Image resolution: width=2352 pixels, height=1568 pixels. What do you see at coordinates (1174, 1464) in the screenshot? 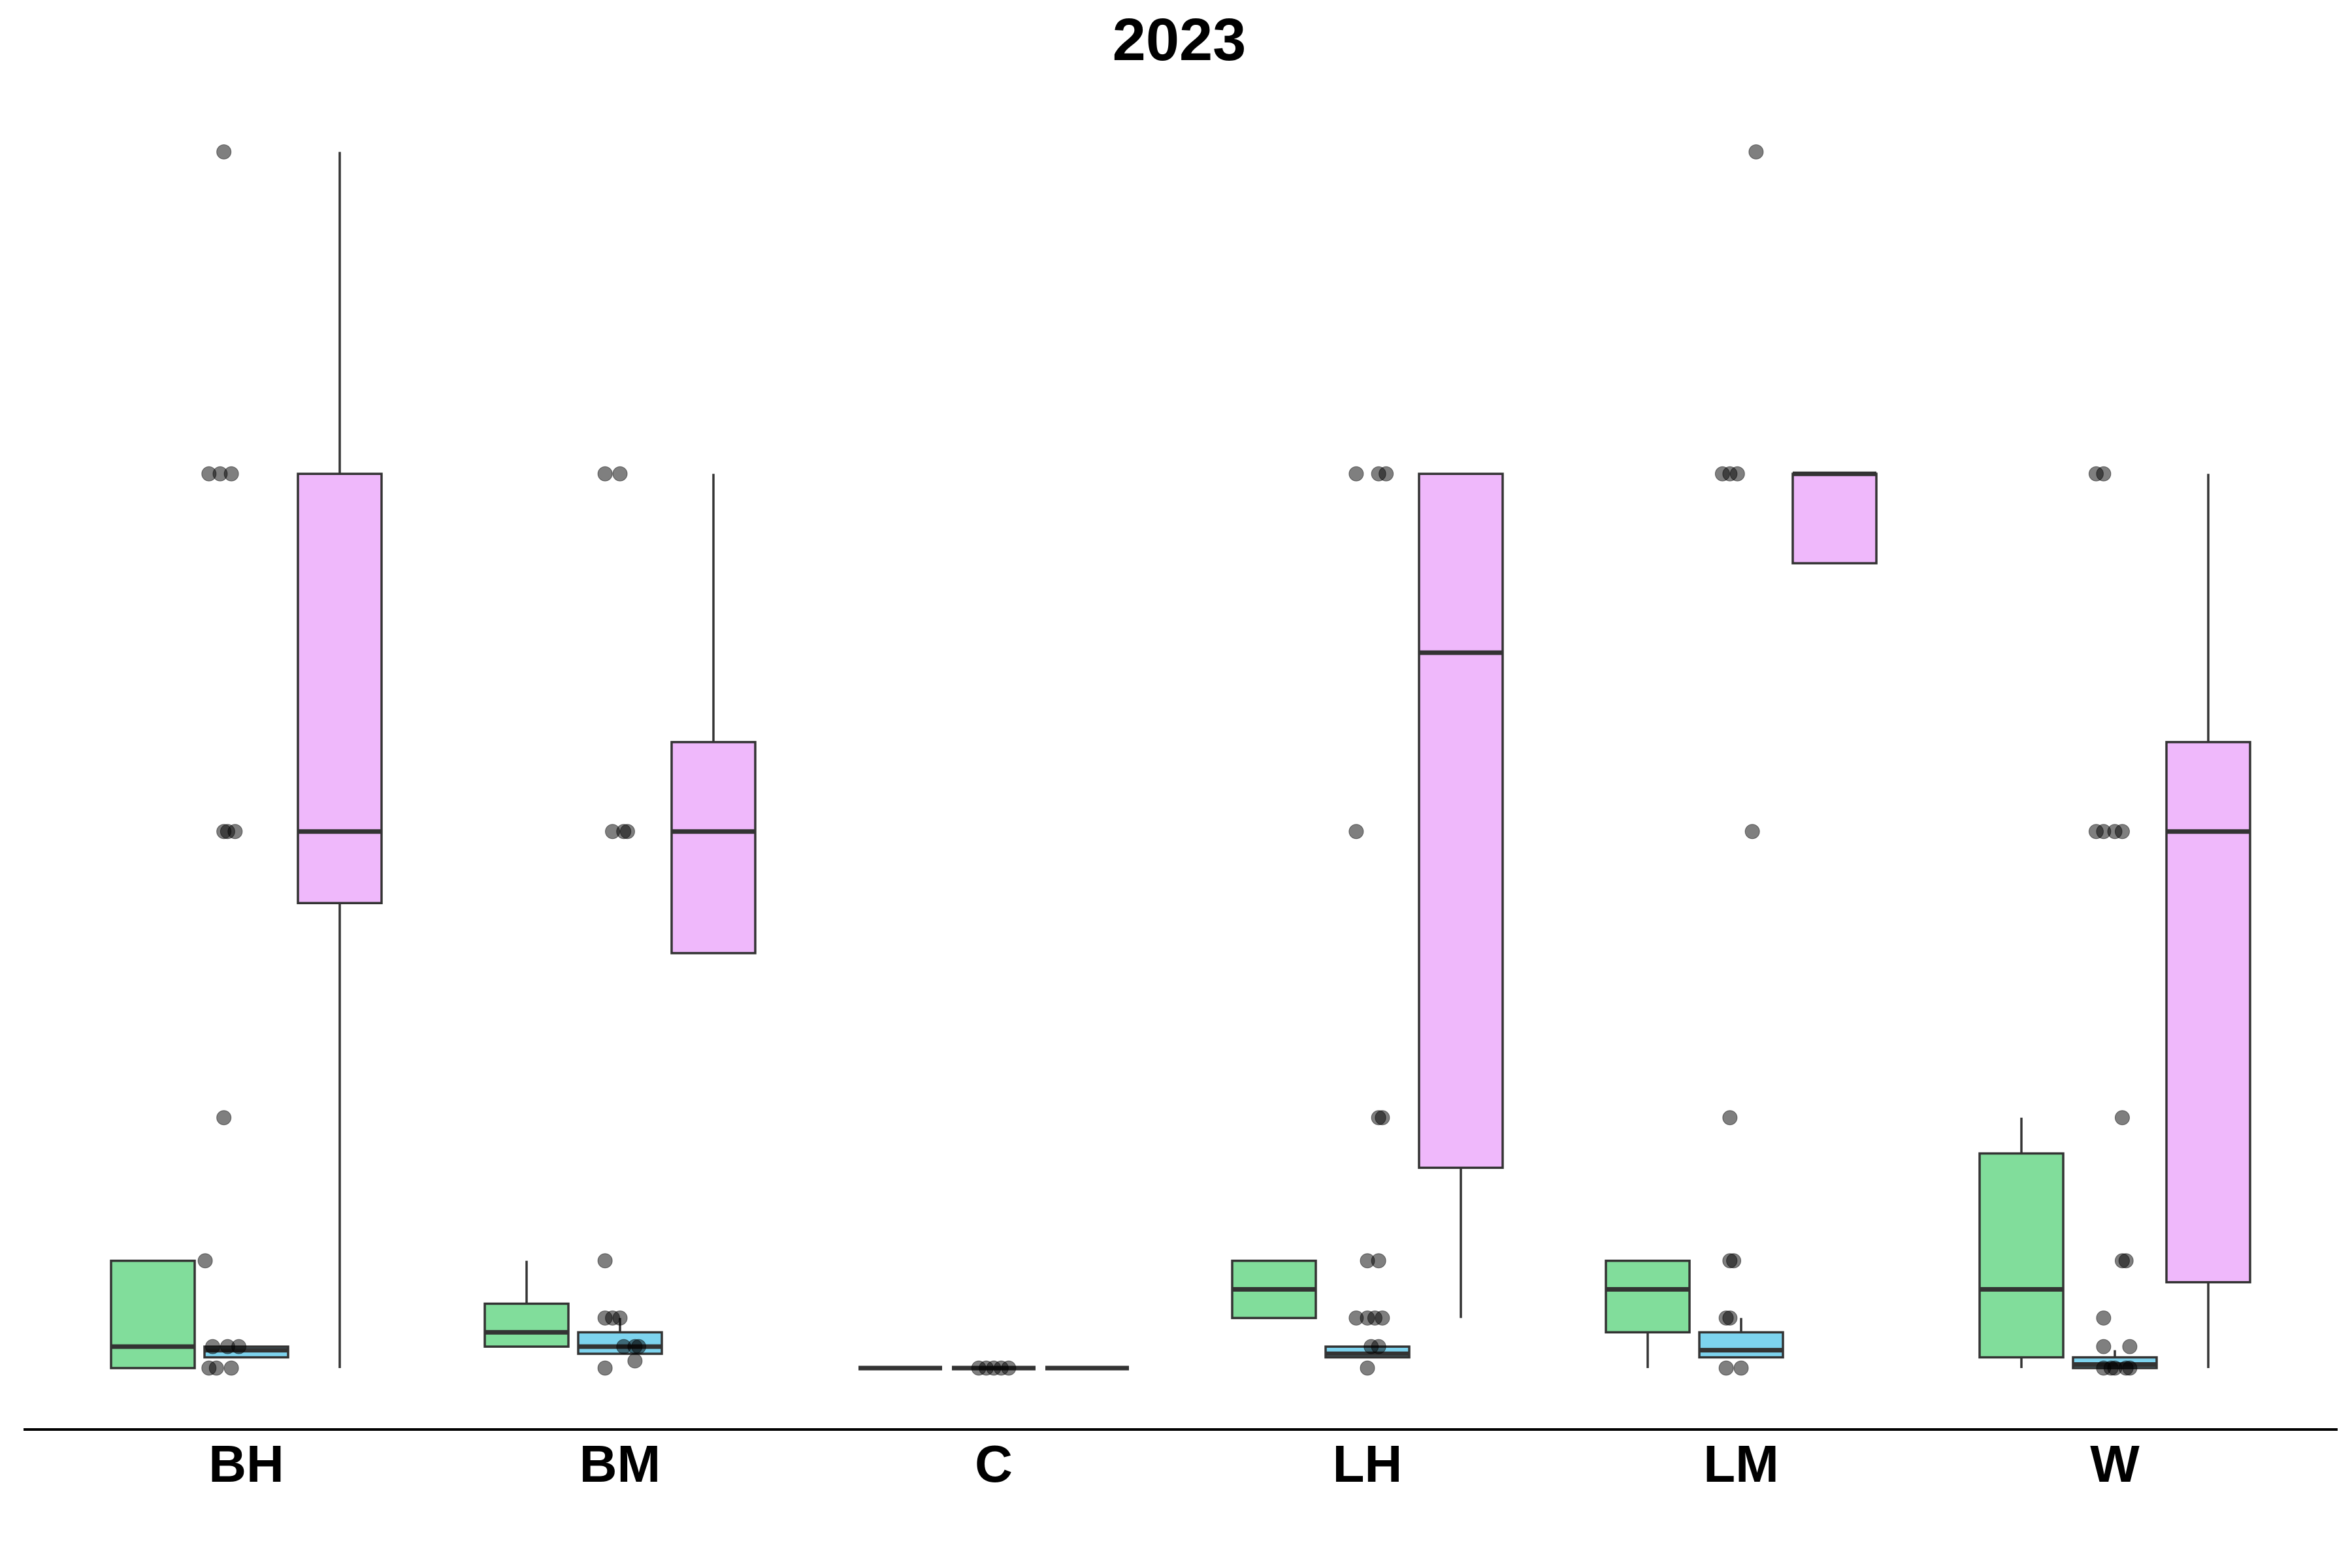
I see `x-tick-labels: BH BM C LH LM W` at bounding box center [1174, 1464].